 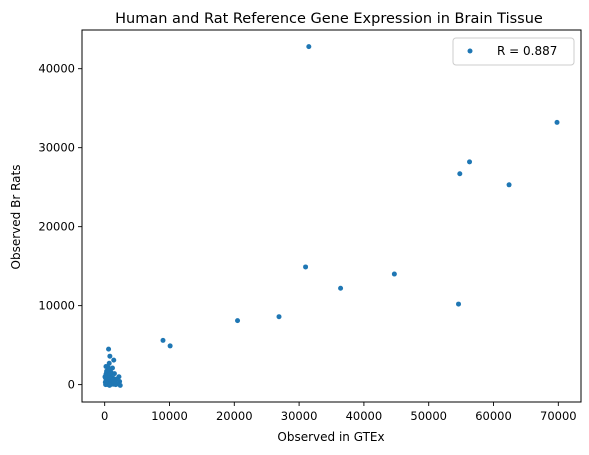 What do you see at coordinates (470, 51) in the screenshot?
I see `legend-marker` at bounding box center [470, 51].